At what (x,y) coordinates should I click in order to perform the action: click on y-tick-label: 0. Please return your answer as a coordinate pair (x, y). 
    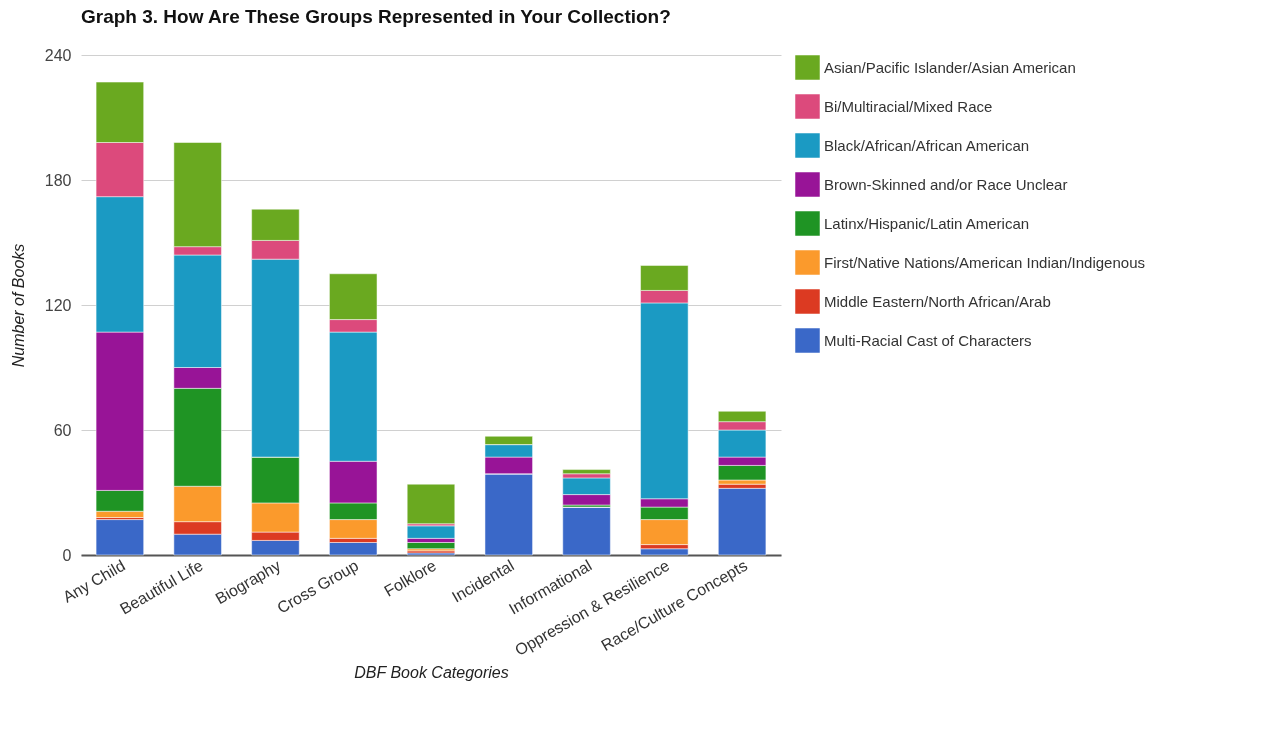
    Looking at the image, I should click on (67, 555).